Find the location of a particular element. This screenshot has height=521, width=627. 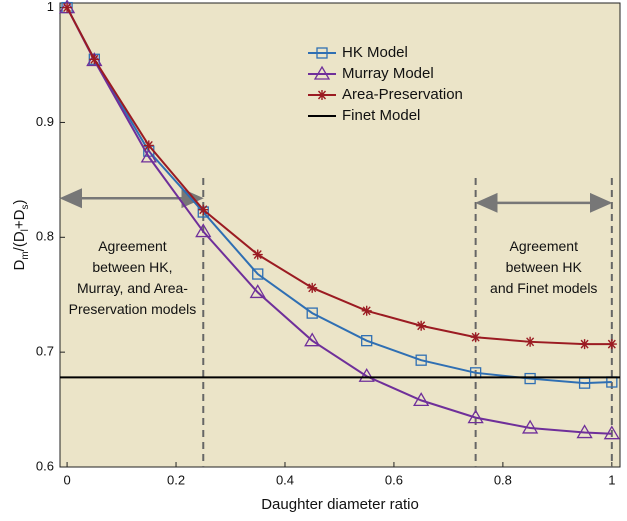

x-tick-label: 0 is located at coordinates (66, 479).